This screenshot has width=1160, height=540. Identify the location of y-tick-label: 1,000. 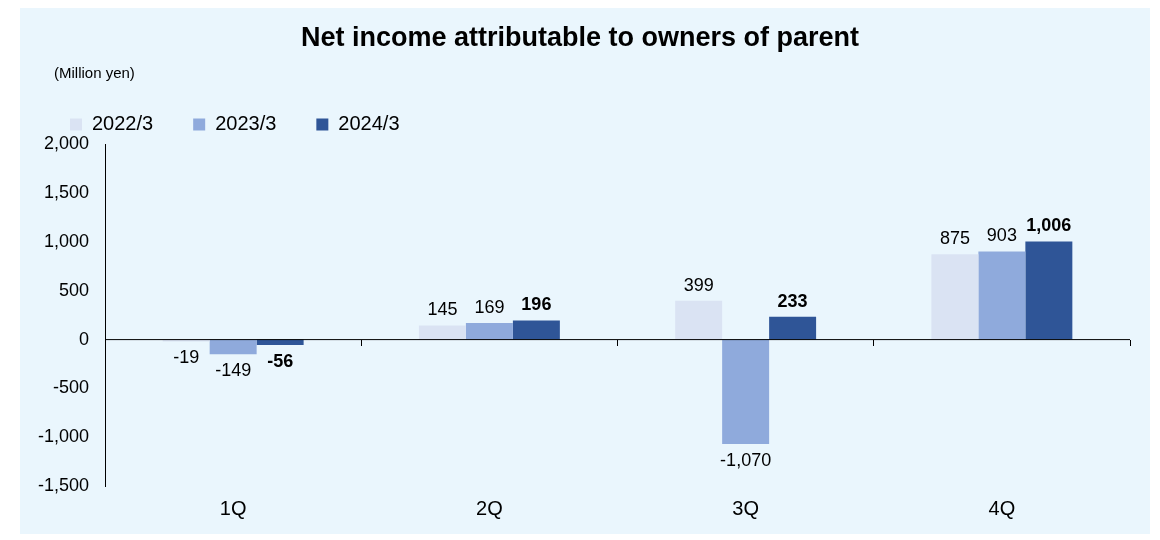
(66, 240).